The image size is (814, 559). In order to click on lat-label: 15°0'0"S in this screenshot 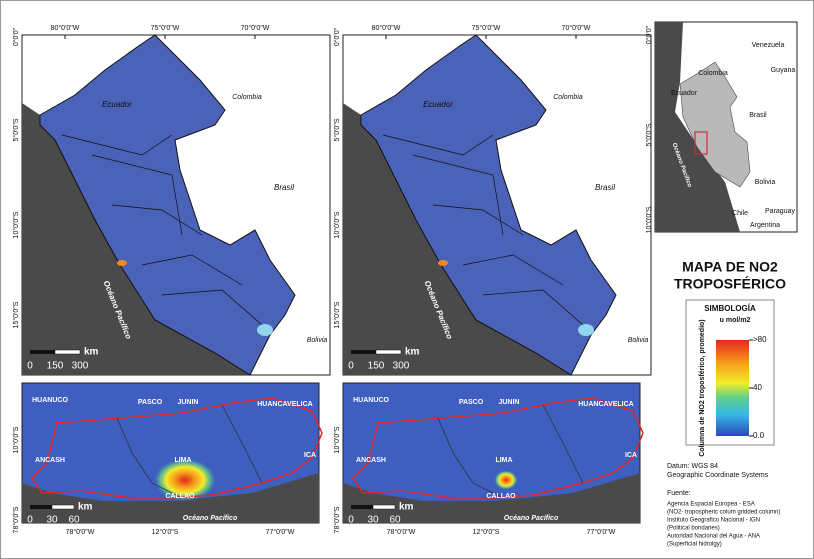, I will do `click(16, 314)`.